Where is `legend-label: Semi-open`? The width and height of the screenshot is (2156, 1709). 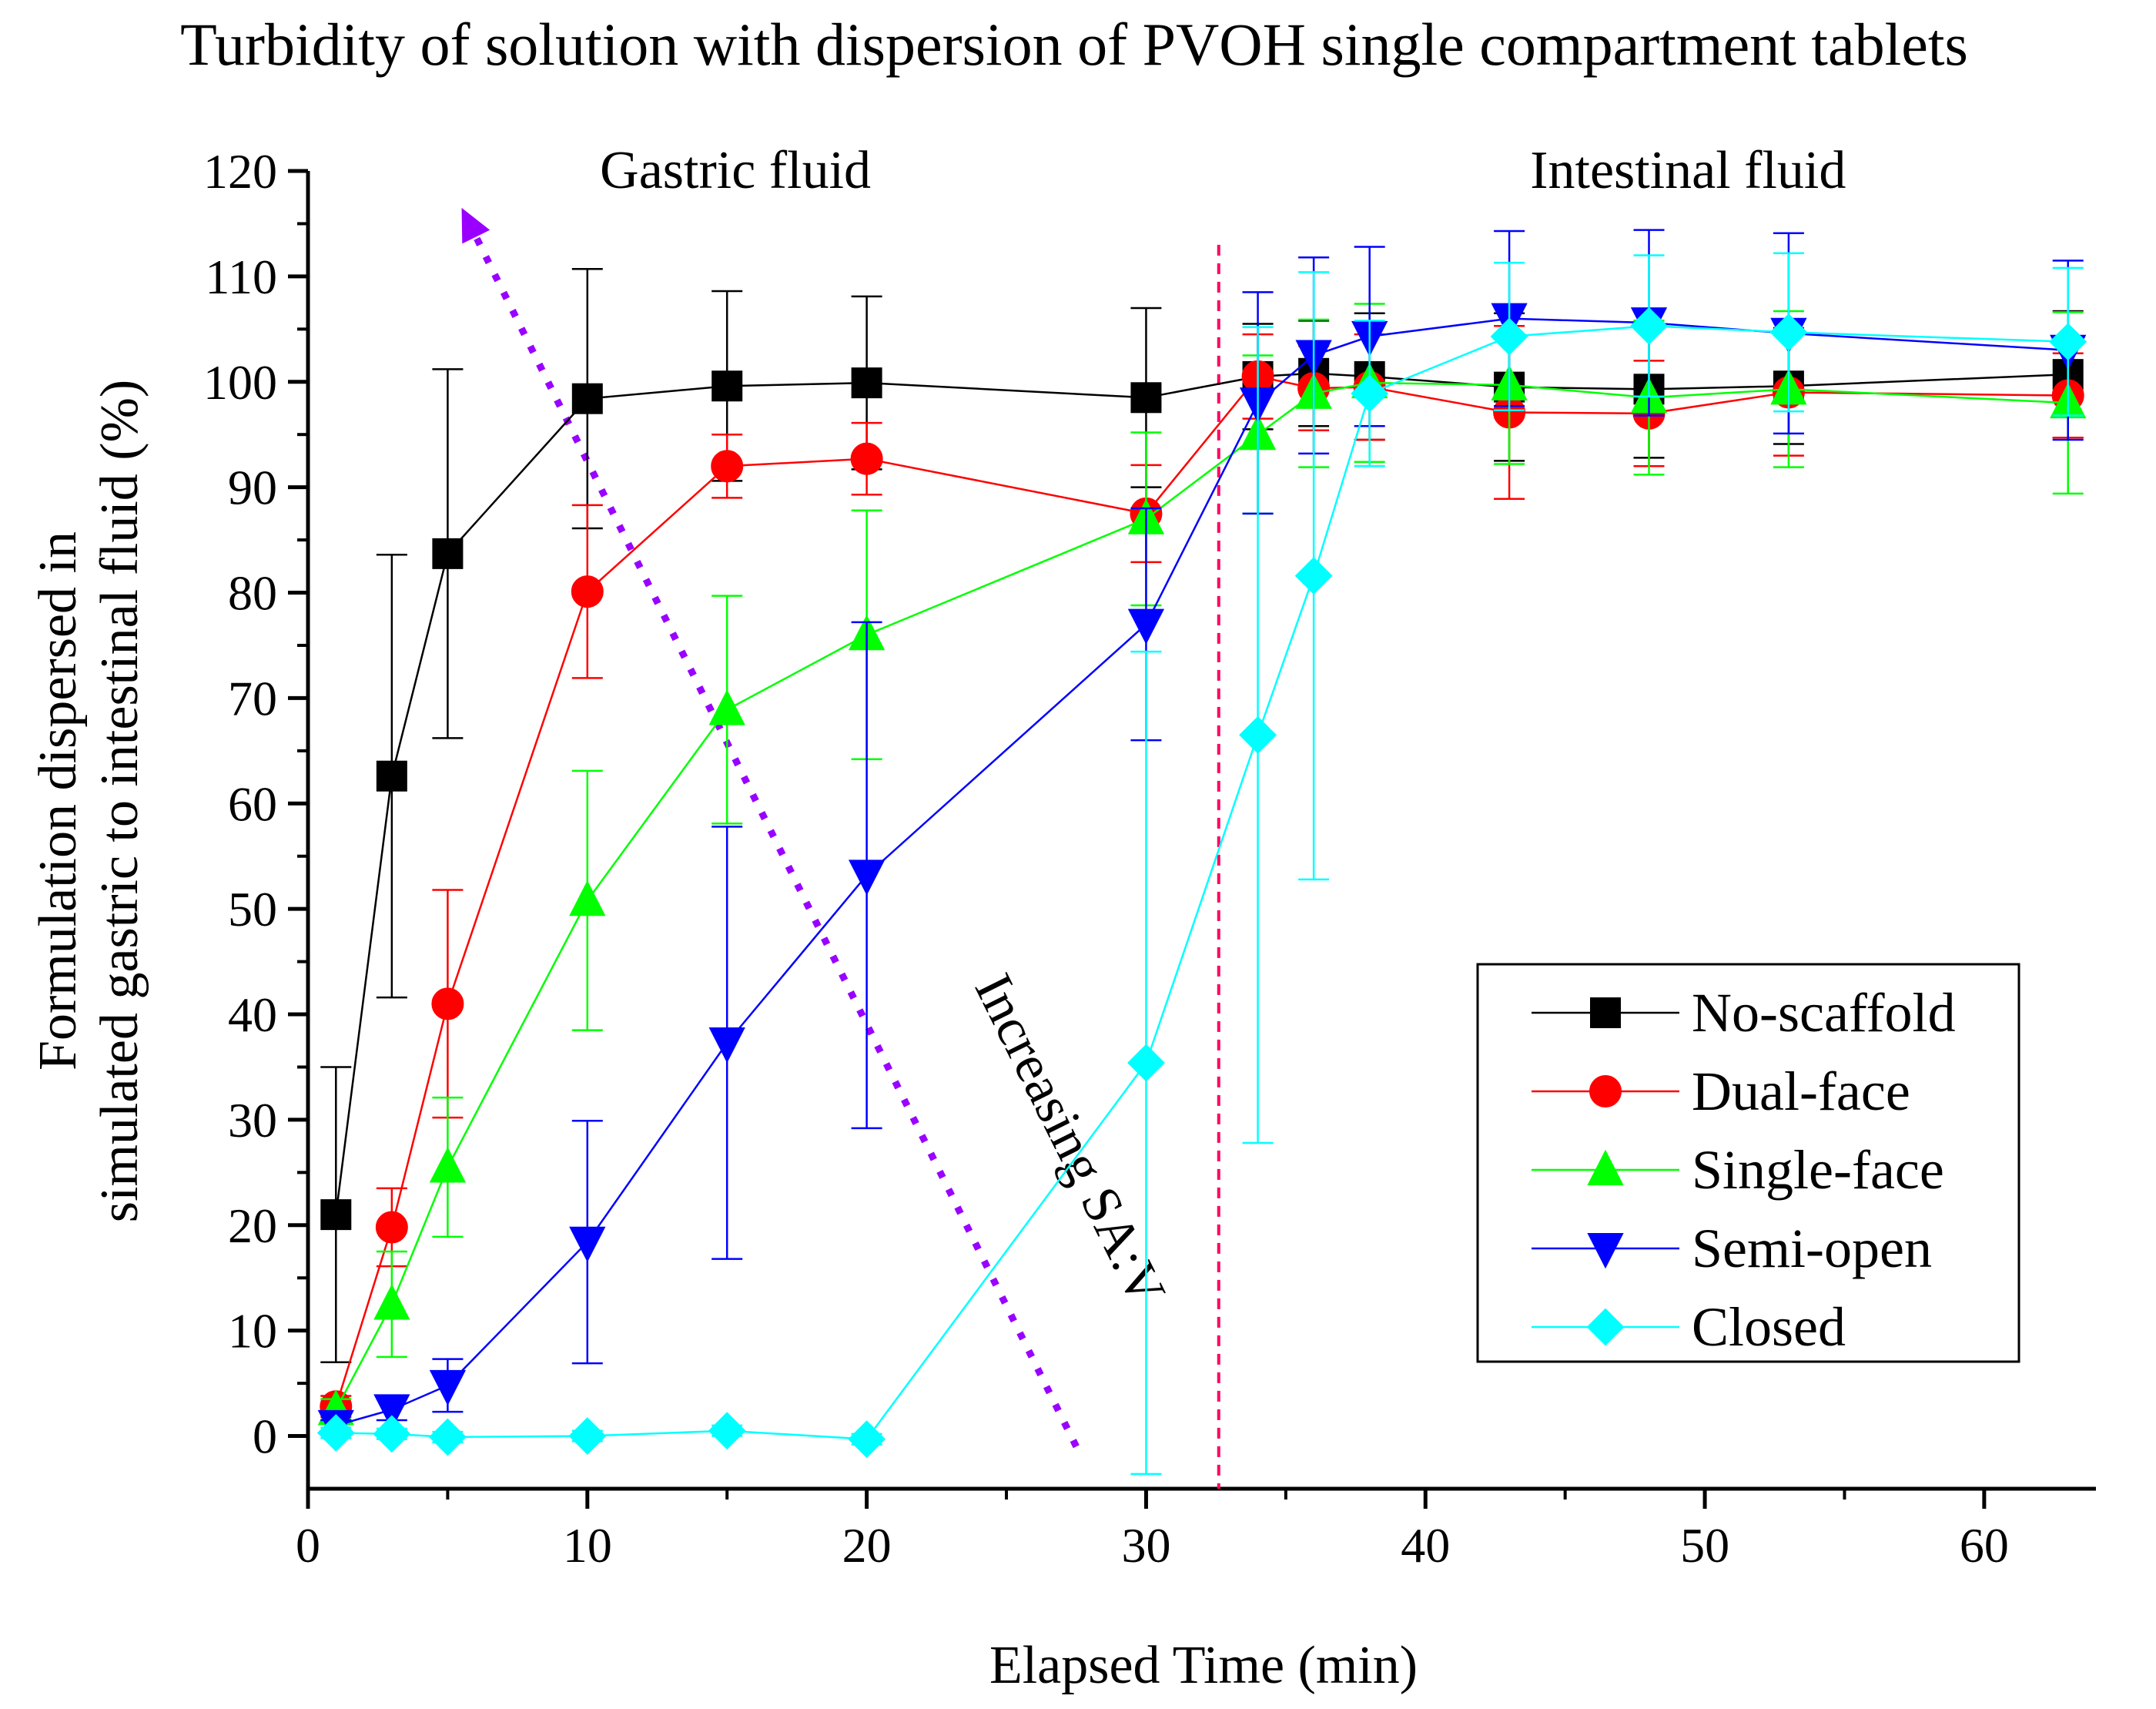 legend-label: Semi-open is located at coordinates (1812, 1248).